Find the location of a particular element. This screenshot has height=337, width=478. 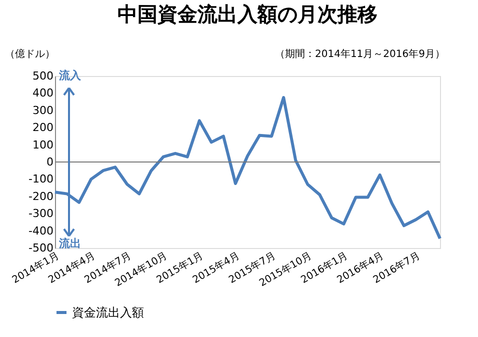

y-tick-label: -300 is located at coordinates (41, 213).